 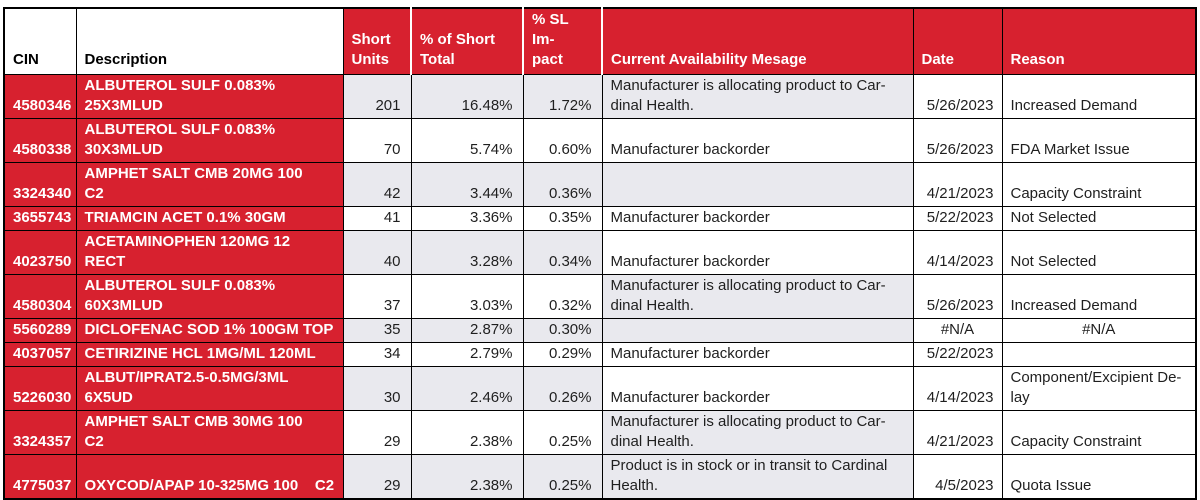 I want to click on cell-cin: 3655743, so click(x=40, y=218).